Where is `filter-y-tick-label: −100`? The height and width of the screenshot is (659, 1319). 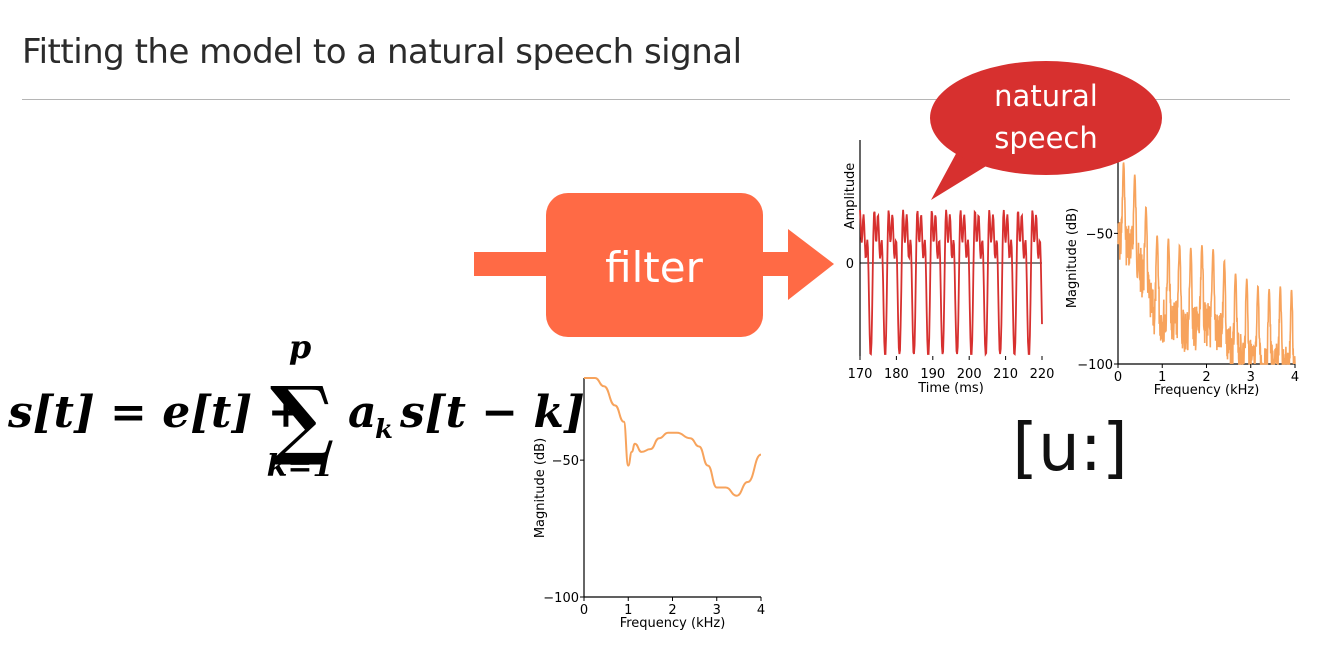
filter-y-tick-label: −100 is located at coordinates (561, 598).